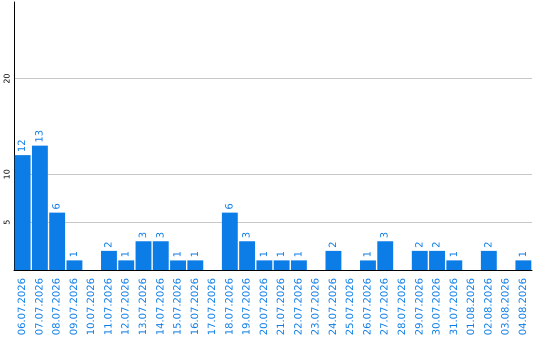  What do you see at coordinates (437, 307) in the screenshot?
I see `x-tick-label: 30.07.2026` at bounding box center [437, 307].